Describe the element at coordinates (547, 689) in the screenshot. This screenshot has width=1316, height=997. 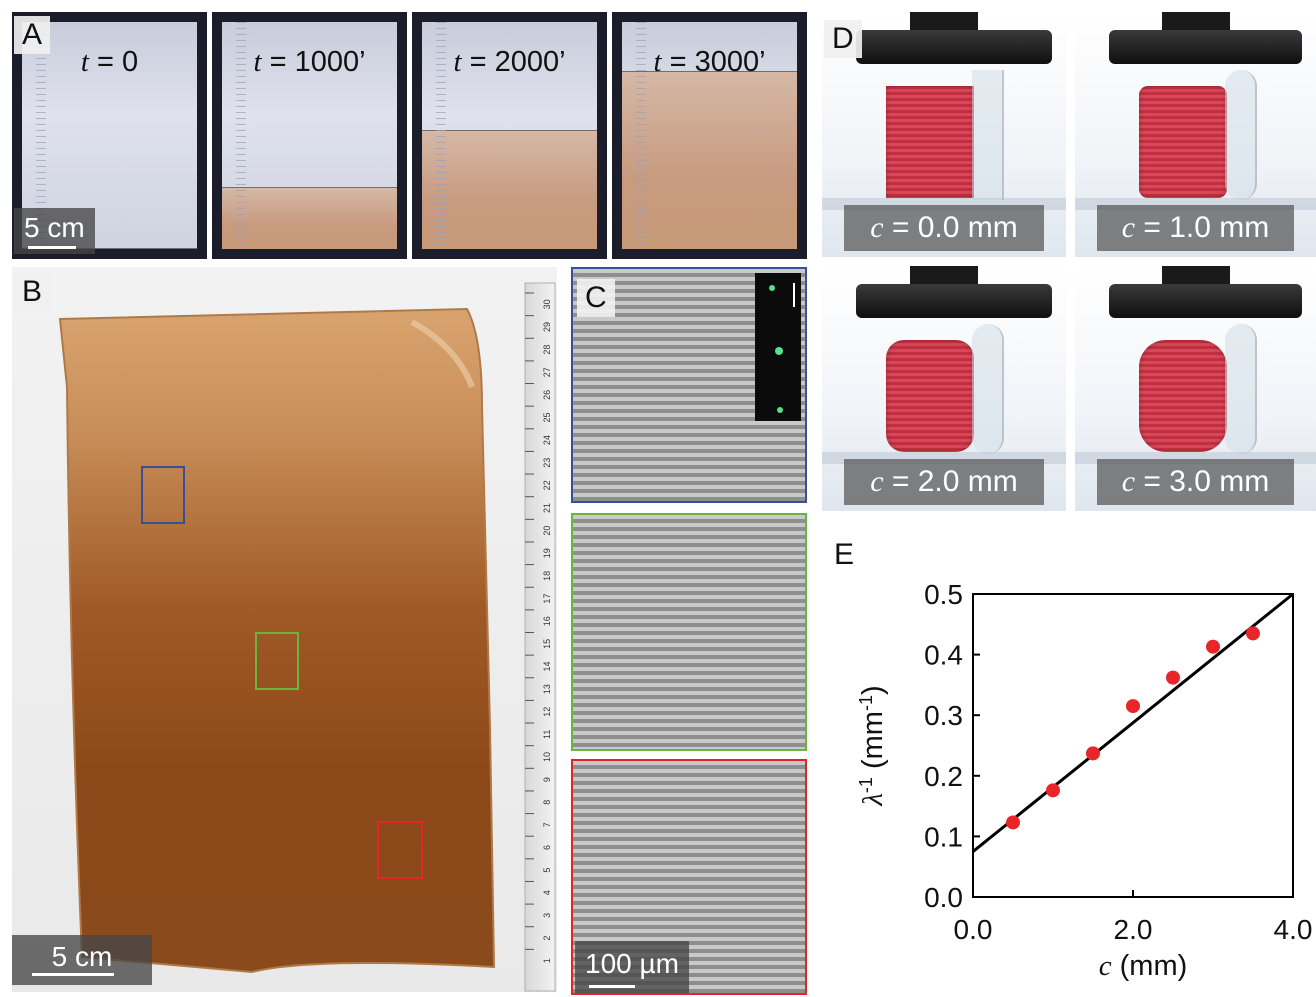
I see `ruler-number: 13` at that location.